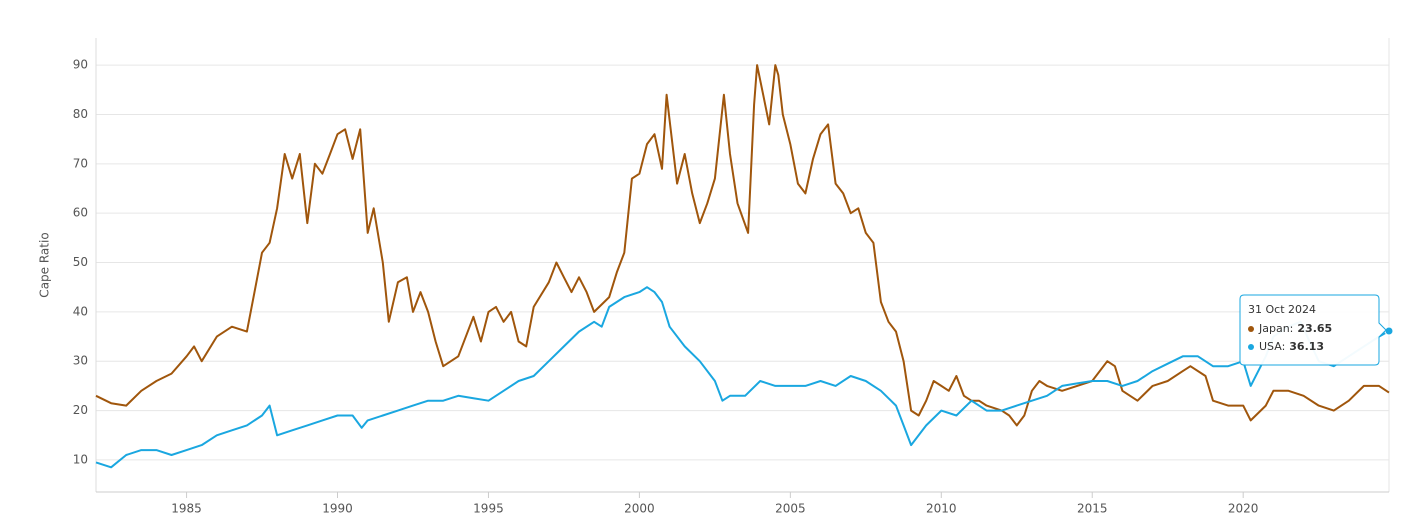 This screenshot has width=1427, height=530. I want to click on x-tick-label: 2005, so click(790, 509).